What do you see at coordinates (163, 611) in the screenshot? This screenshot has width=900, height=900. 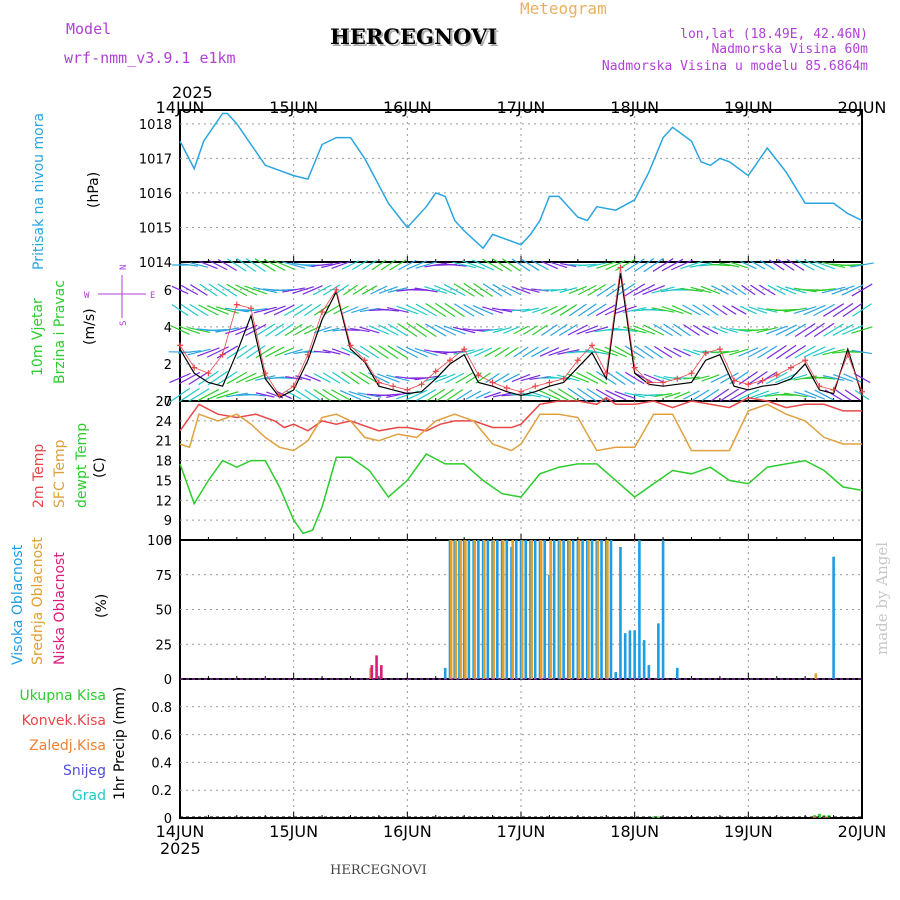 I see `cloud-tick-label: 50` at bounding box center [163, 611].